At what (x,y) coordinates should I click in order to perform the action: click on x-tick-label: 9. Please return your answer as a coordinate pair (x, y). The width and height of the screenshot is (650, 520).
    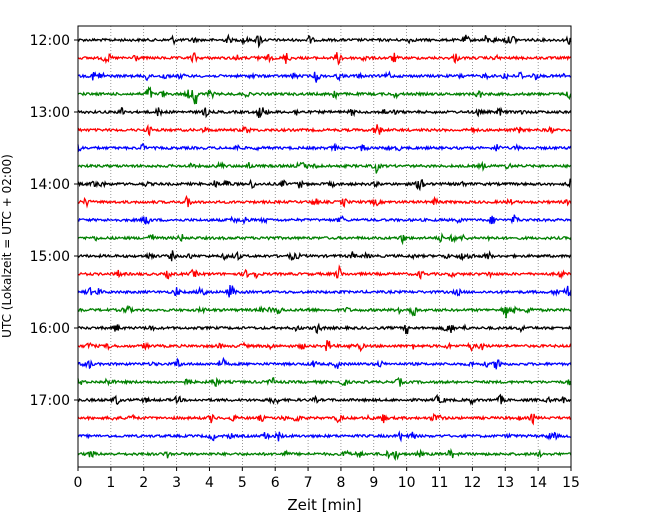
    Looking at the image, I should click on (373, 483).